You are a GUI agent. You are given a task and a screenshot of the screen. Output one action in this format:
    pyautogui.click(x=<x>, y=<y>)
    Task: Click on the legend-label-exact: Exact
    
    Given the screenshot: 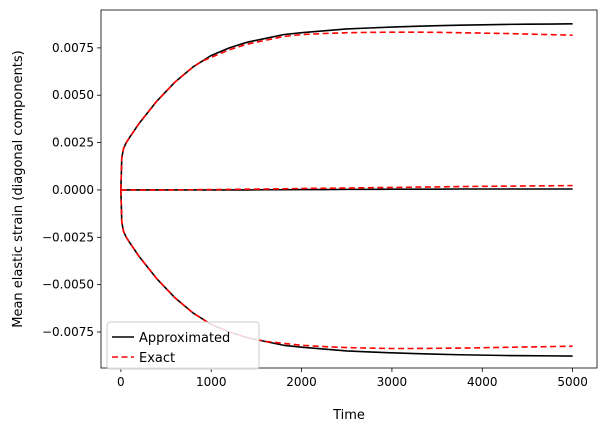 What is the action you would take?
    pyautogui.click(x=157, y=358)
    